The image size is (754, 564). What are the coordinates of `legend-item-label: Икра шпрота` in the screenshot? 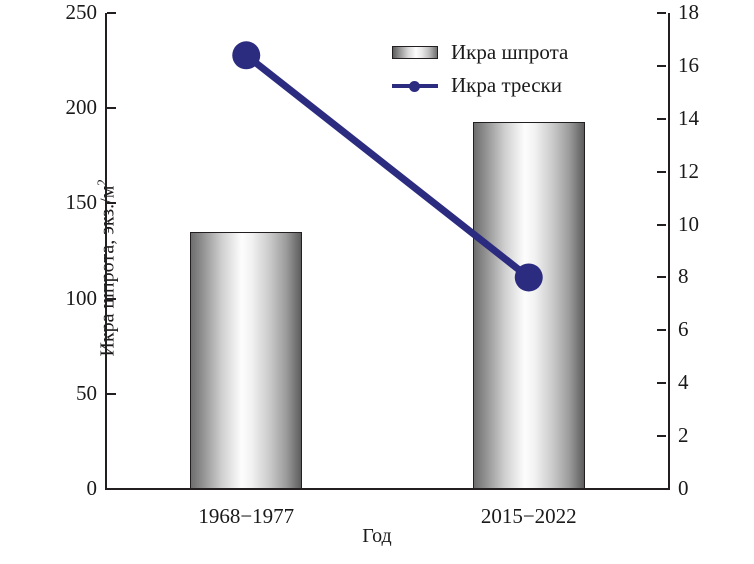 It's located at (510, 52).